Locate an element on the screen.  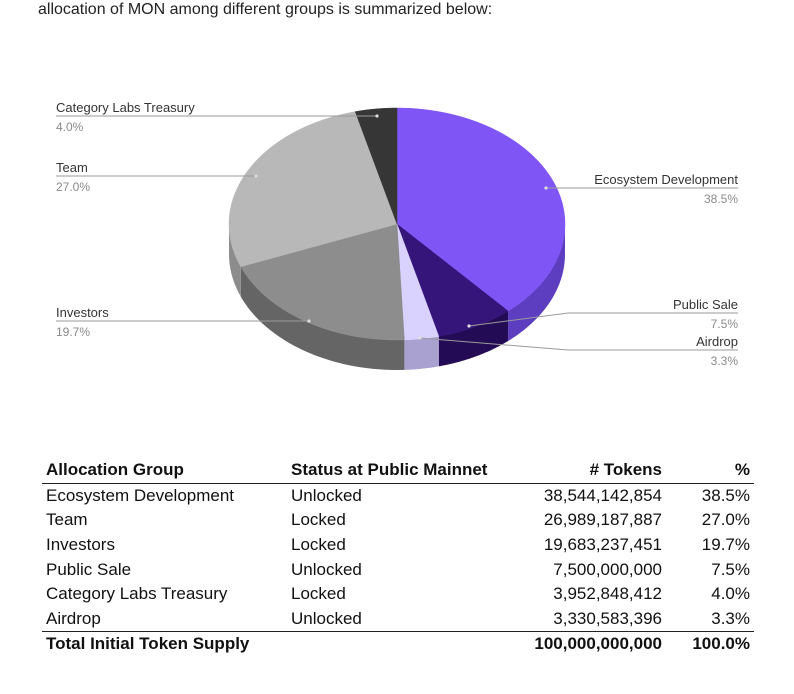
cell-percent: 4.0% is located at coordinates (730, 594).